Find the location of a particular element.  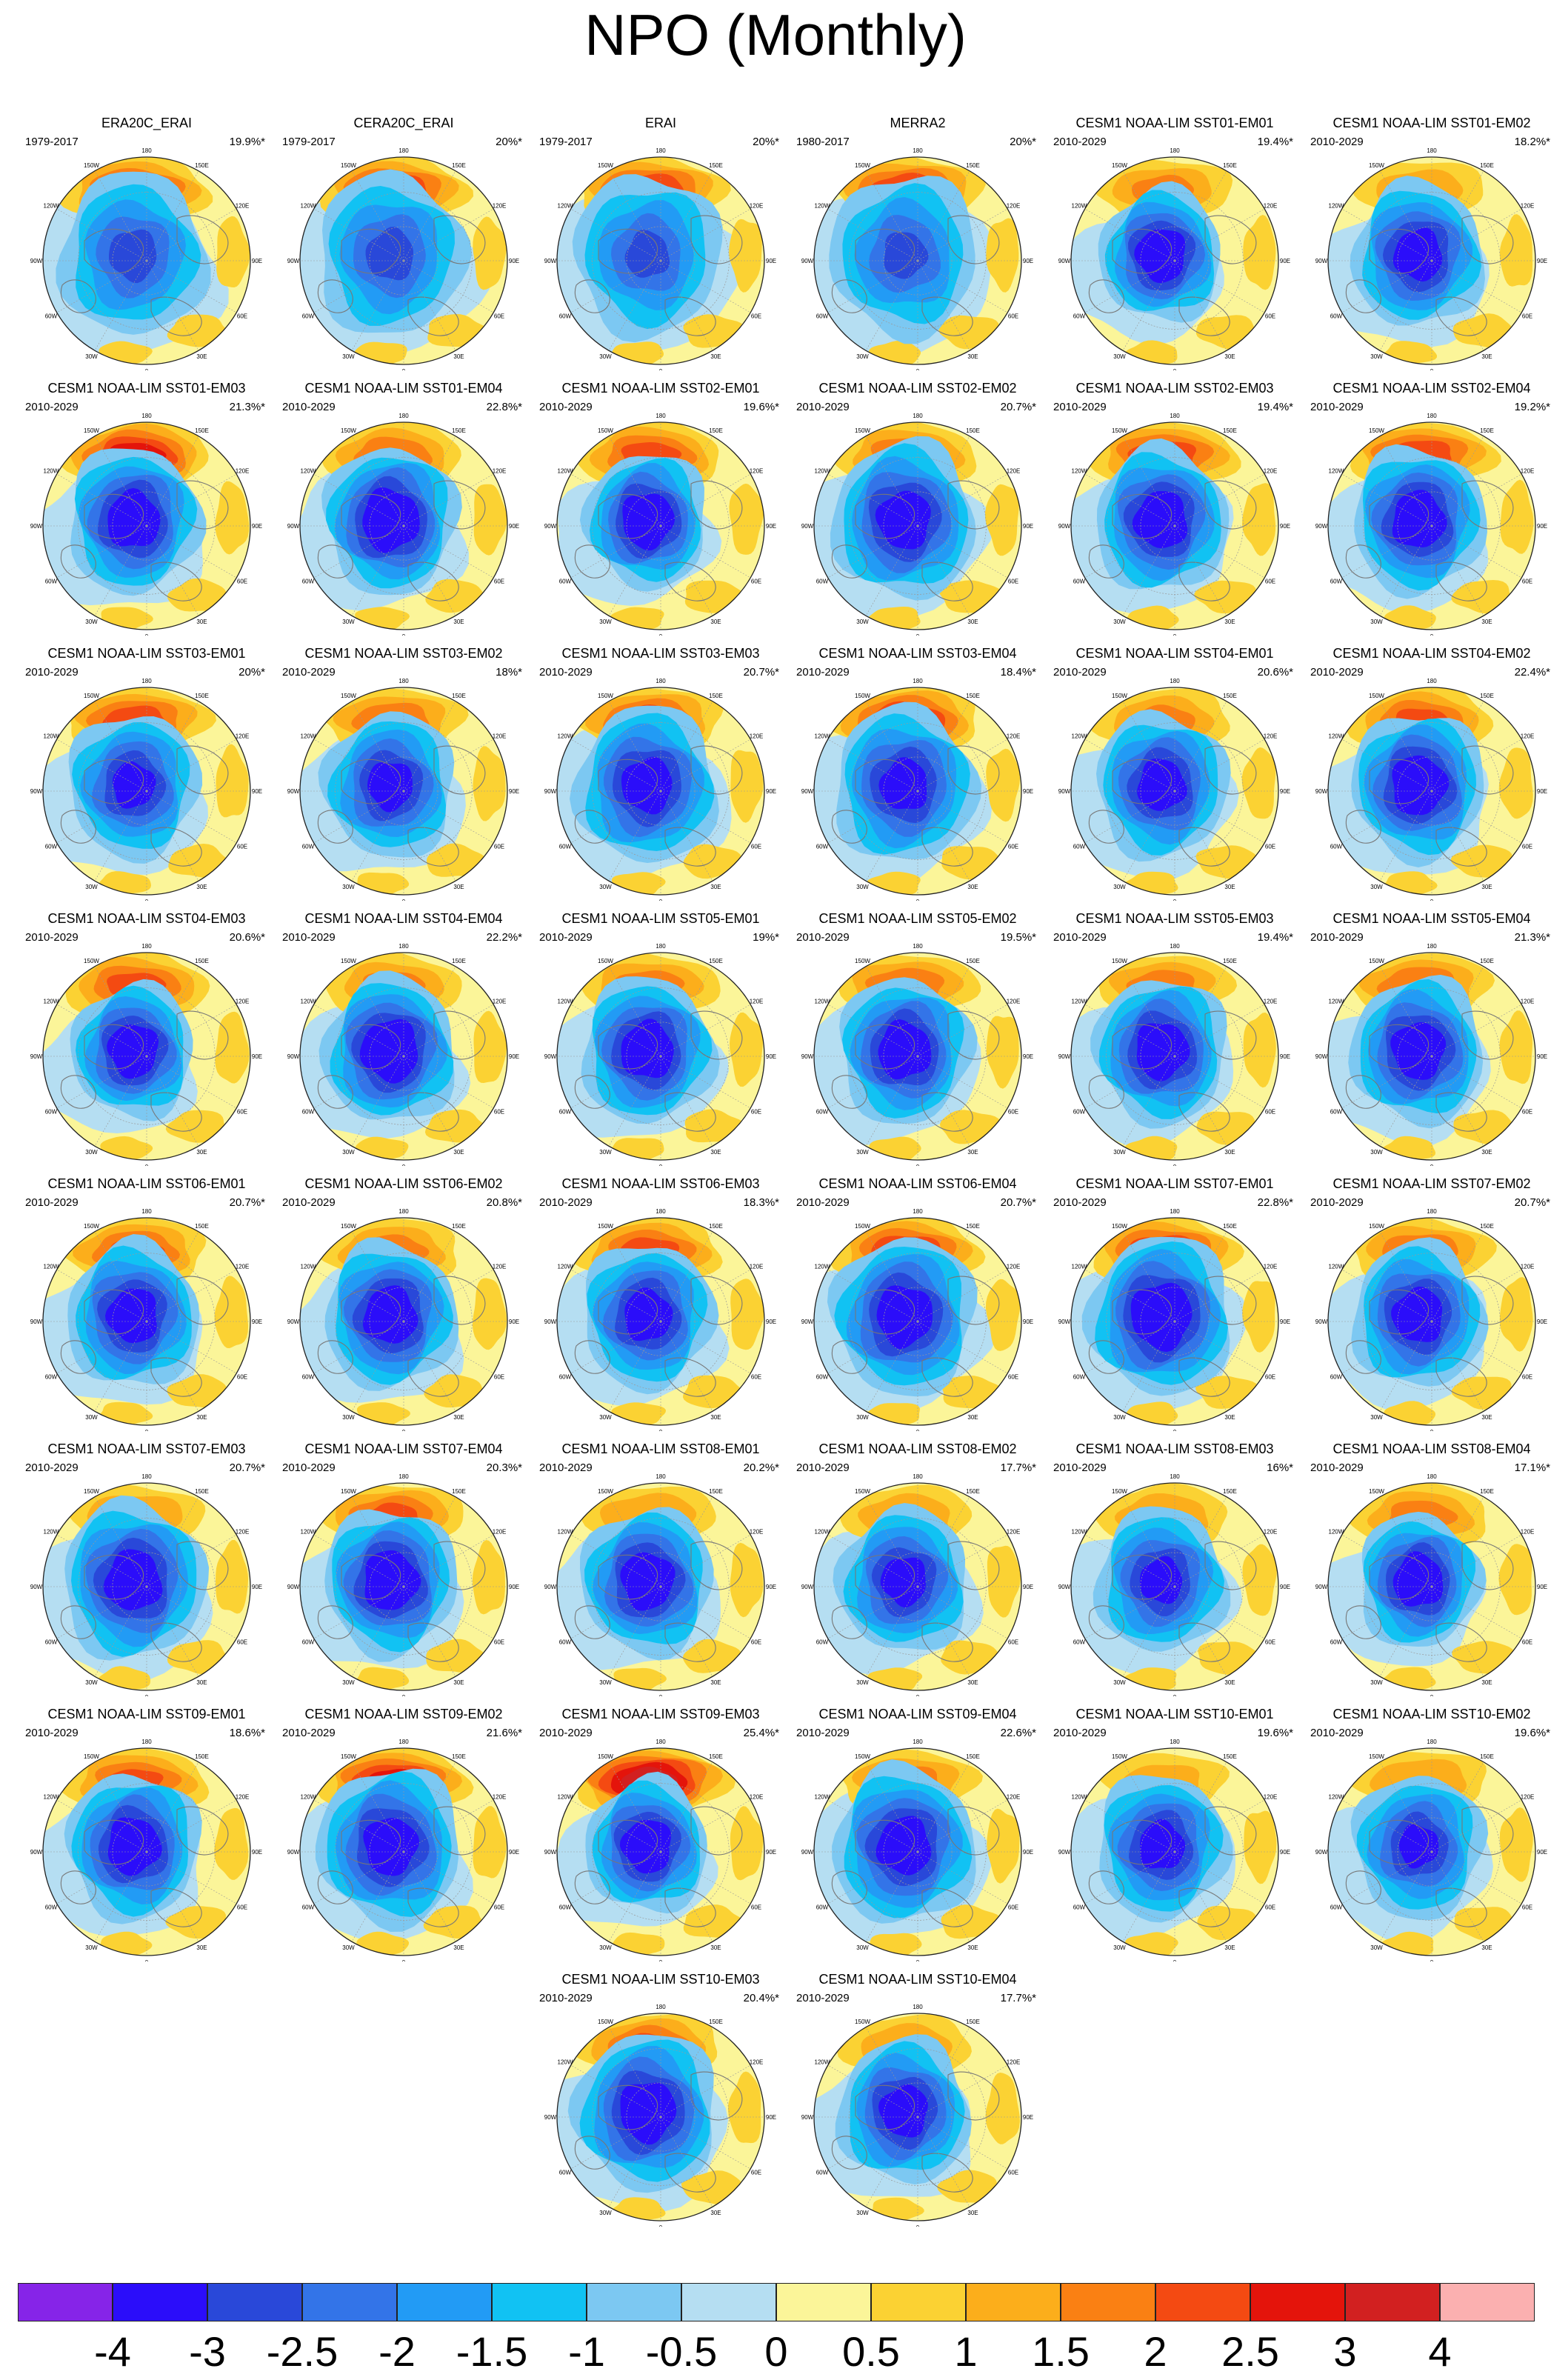

longitude-label: 150W is located at coordinates (1119, 165).